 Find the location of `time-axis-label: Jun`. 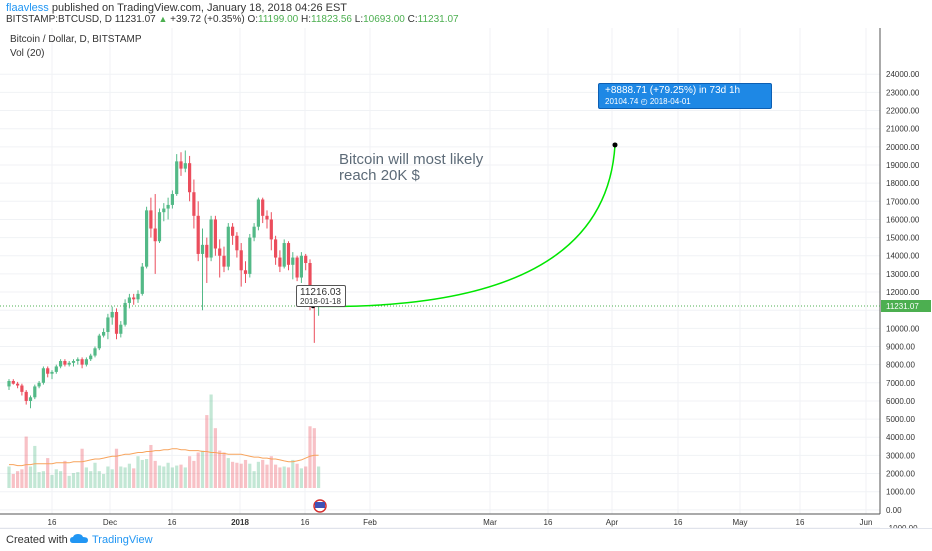

time-axis-label: Jun is located at coordinates (866, 522).